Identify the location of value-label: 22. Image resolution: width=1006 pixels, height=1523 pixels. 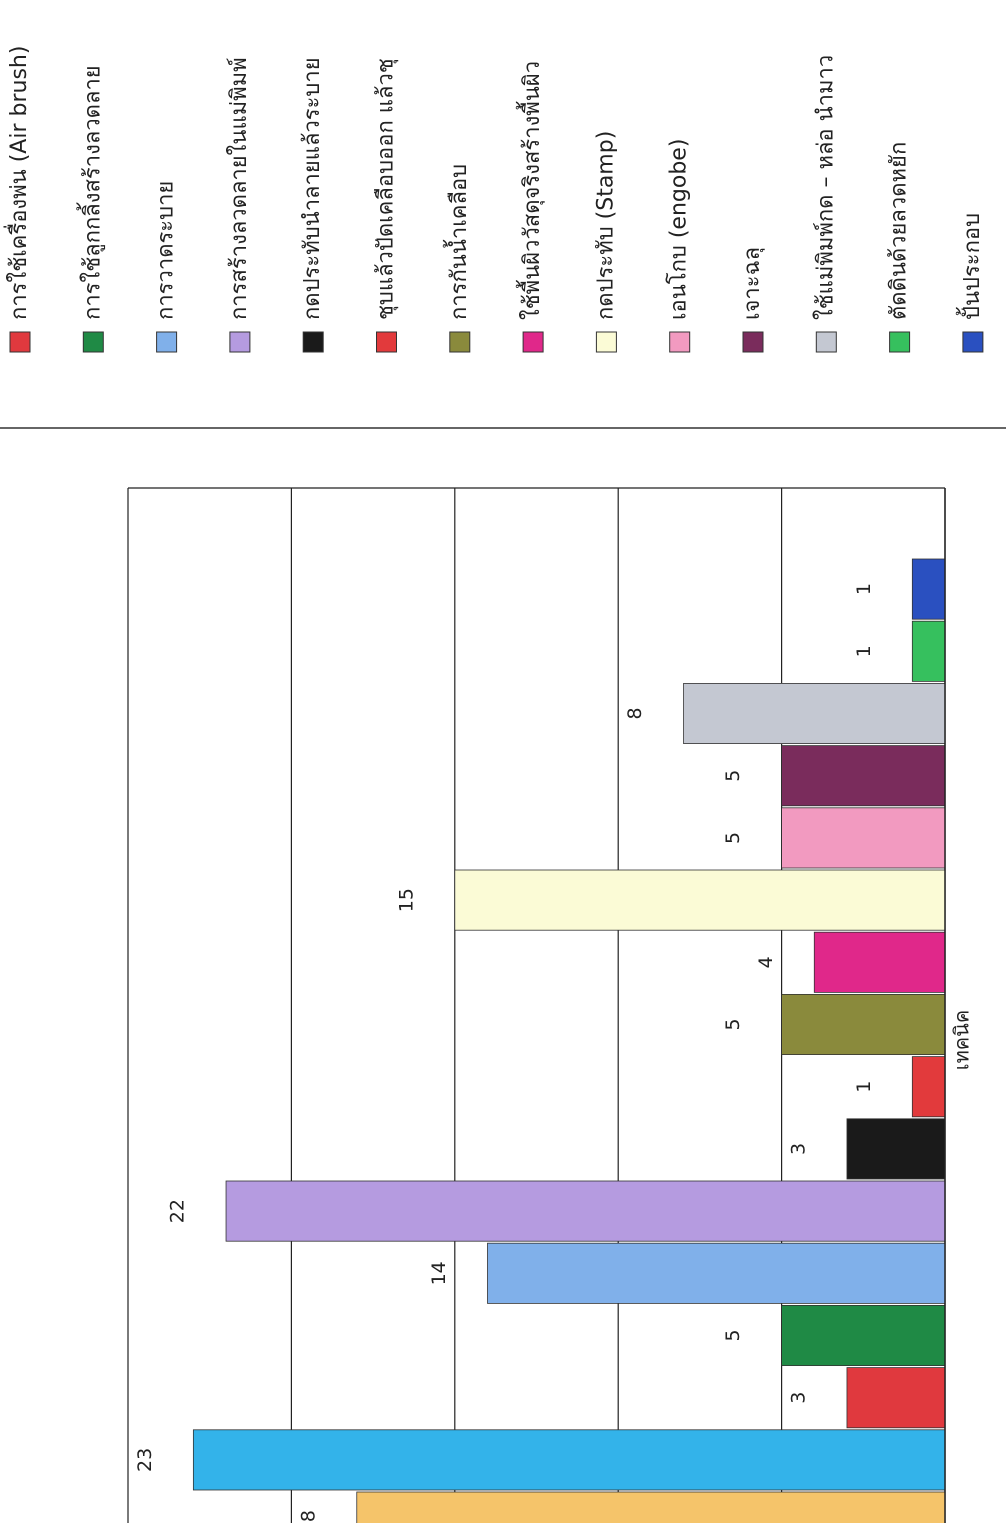
(178, 1211).